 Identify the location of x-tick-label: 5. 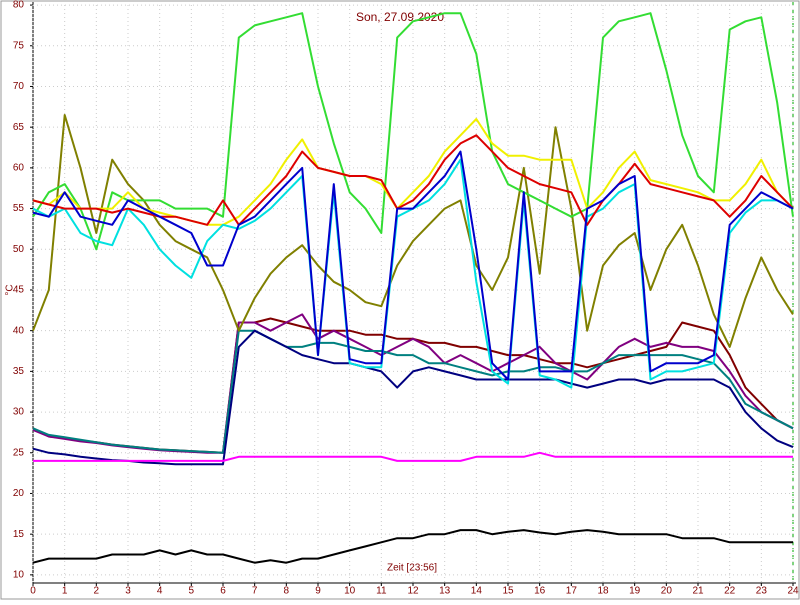
(192, 591).